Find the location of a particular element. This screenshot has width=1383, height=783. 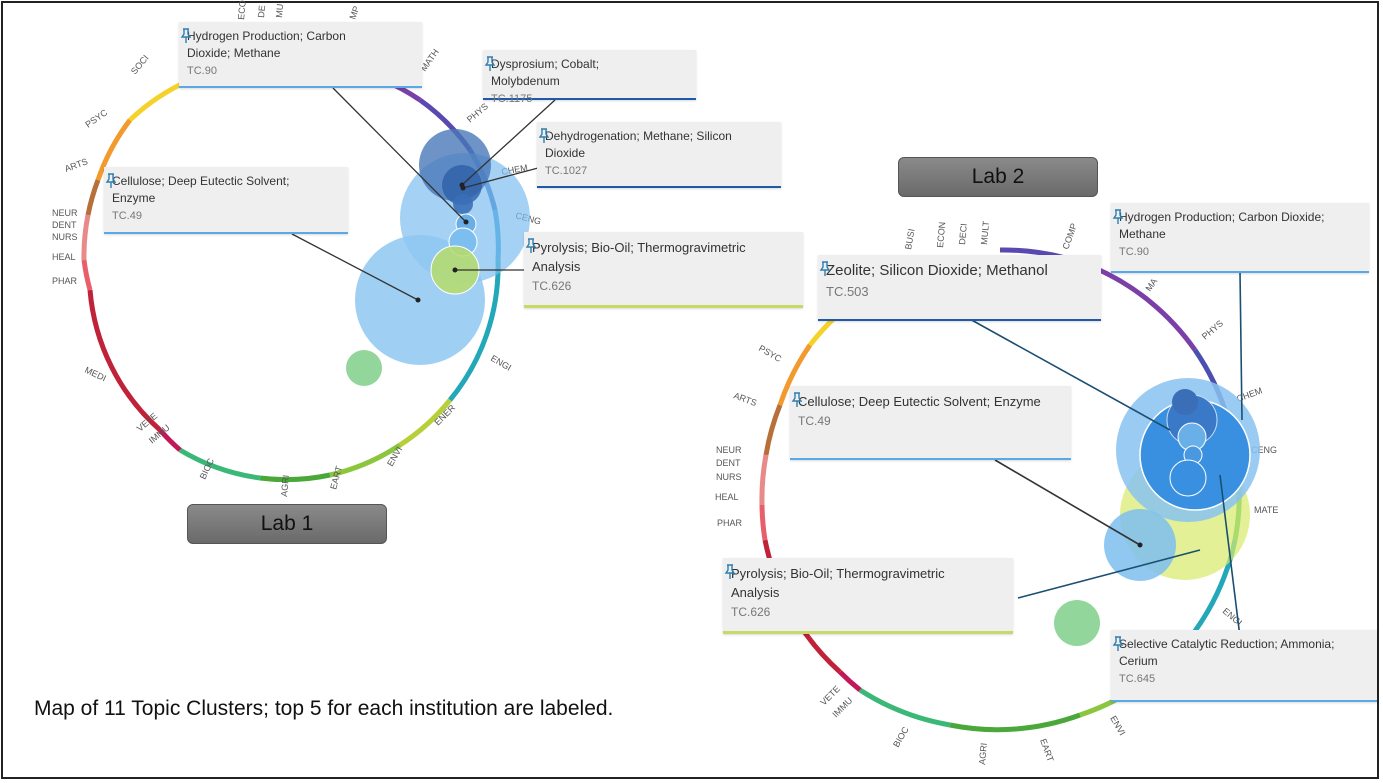

ring-segment-heal is located at coordinates (86, 237).